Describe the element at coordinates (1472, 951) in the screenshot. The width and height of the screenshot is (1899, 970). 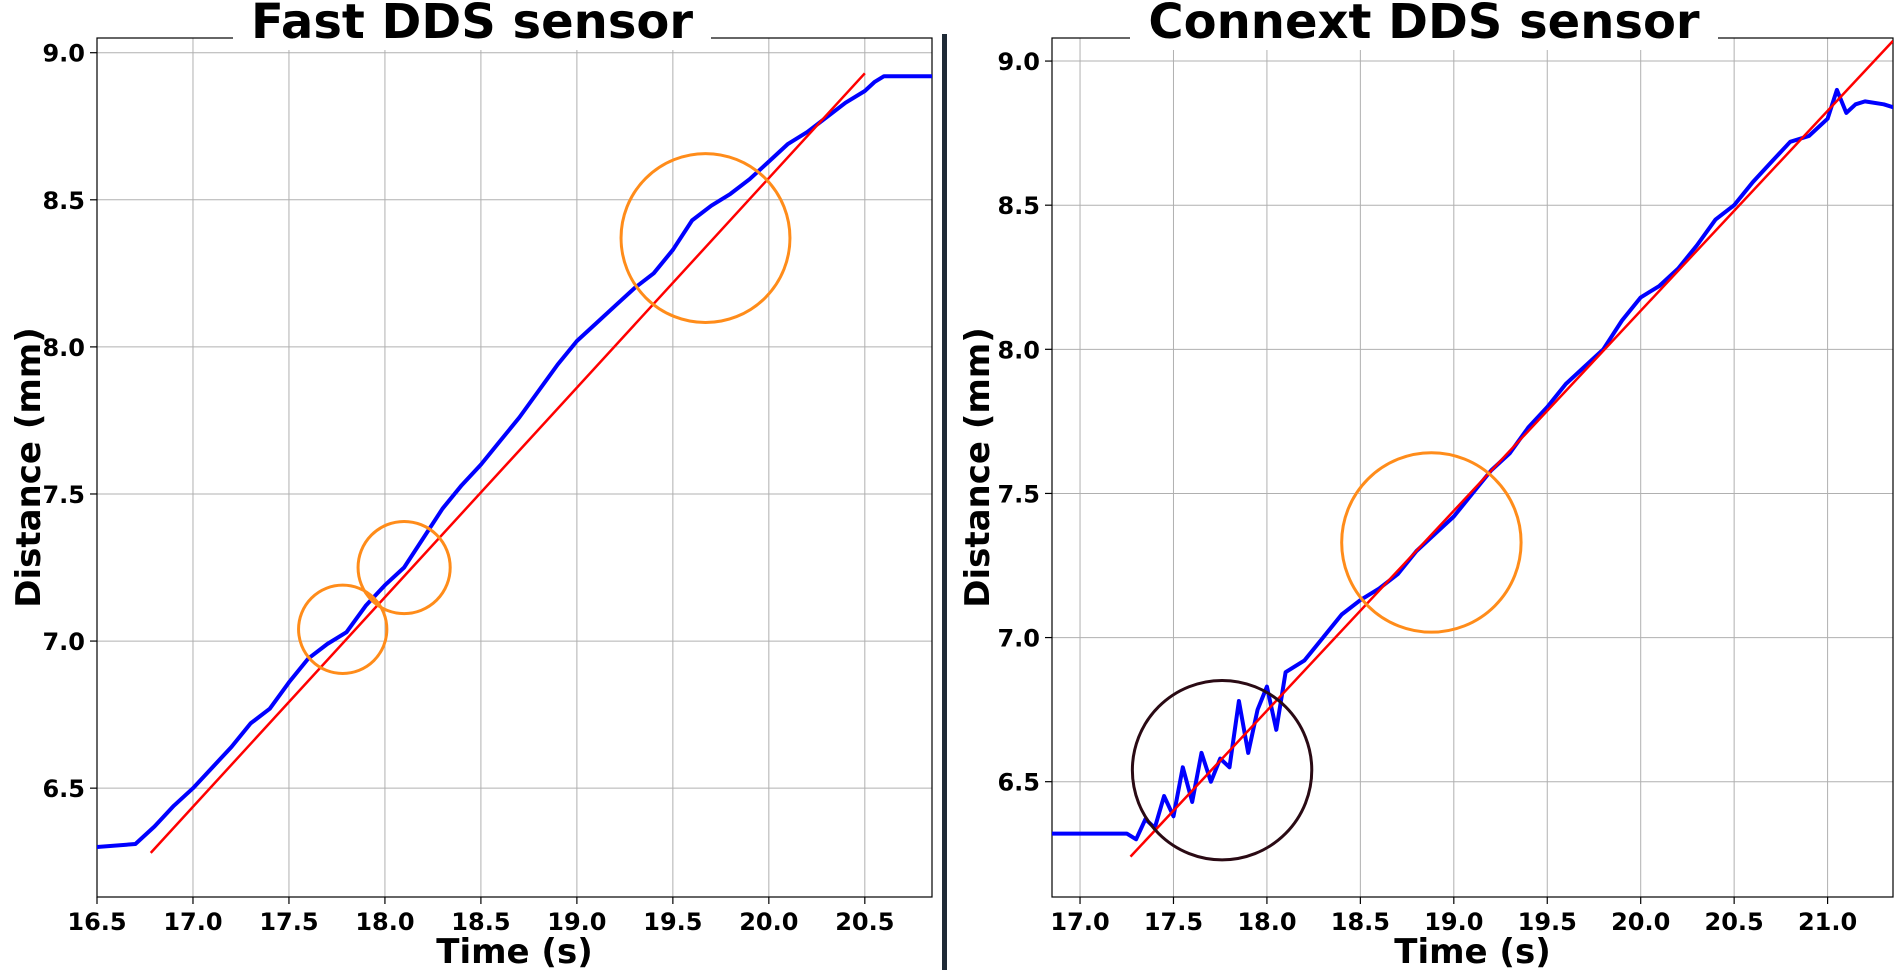
I see `connext-x-axis-label: Time (s)` at that location.